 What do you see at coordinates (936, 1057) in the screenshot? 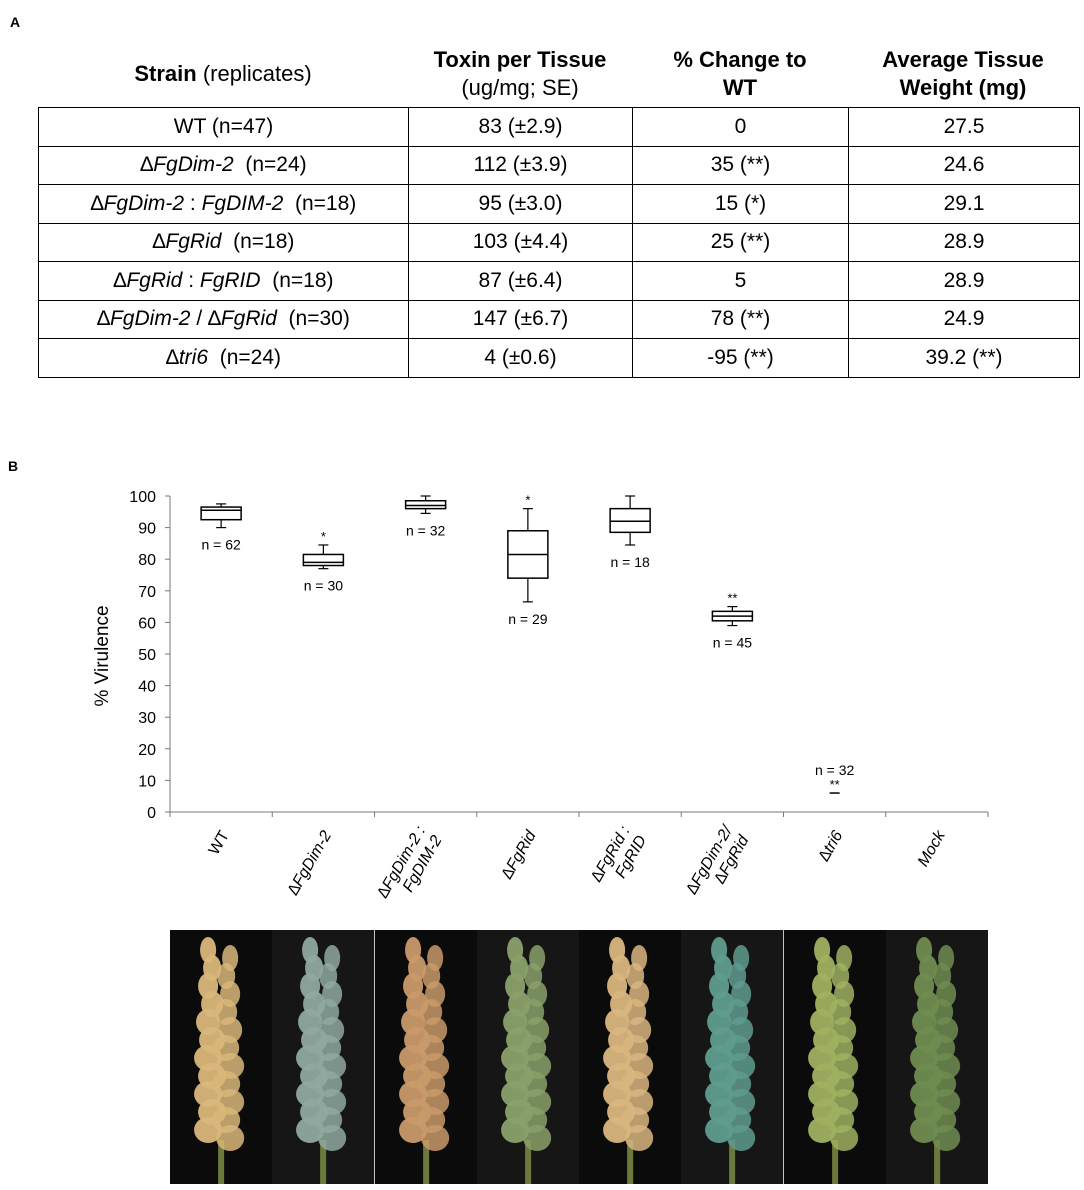
I see `wheat-head-mock` at bounding box center [936, 1057].